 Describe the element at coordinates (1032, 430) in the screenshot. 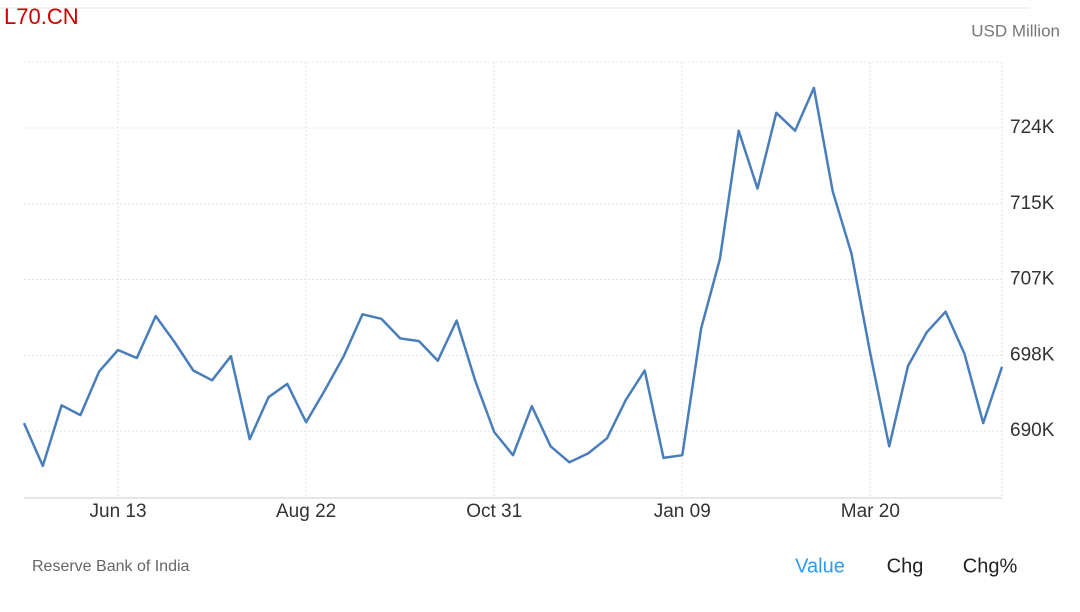

I see `y-tick-label: 690K` at that location.